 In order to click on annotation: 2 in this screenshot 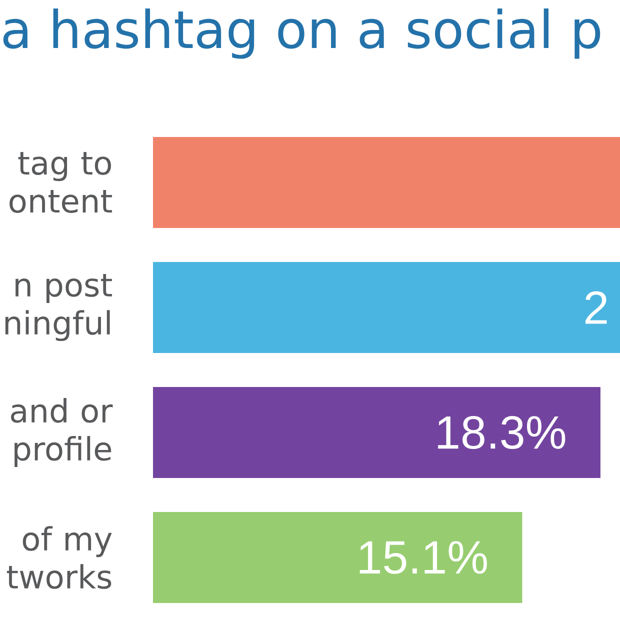, I will do `click(596, 307)`.